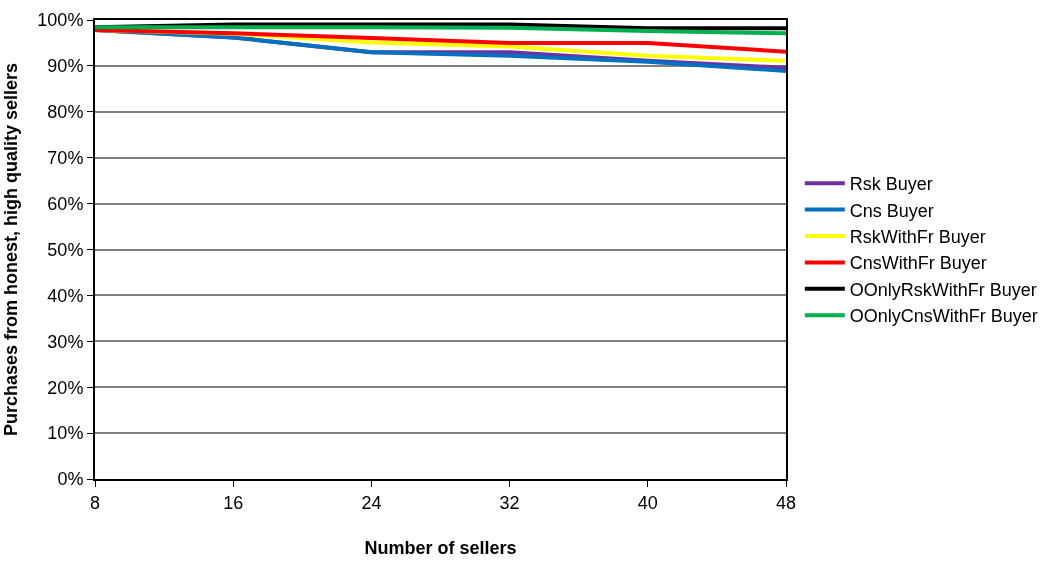 This screenshot has width=1054, height=579. I want to click on legend-label: Rsk Buyer, so click(891, 184).